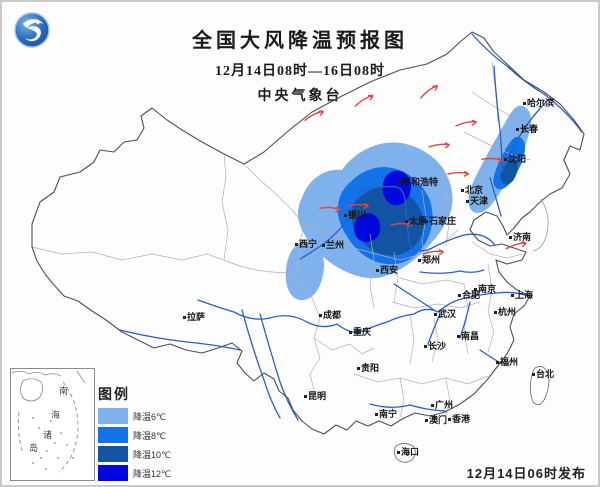  I want to click on legend-item: 降温6℃, so click(158, 416).